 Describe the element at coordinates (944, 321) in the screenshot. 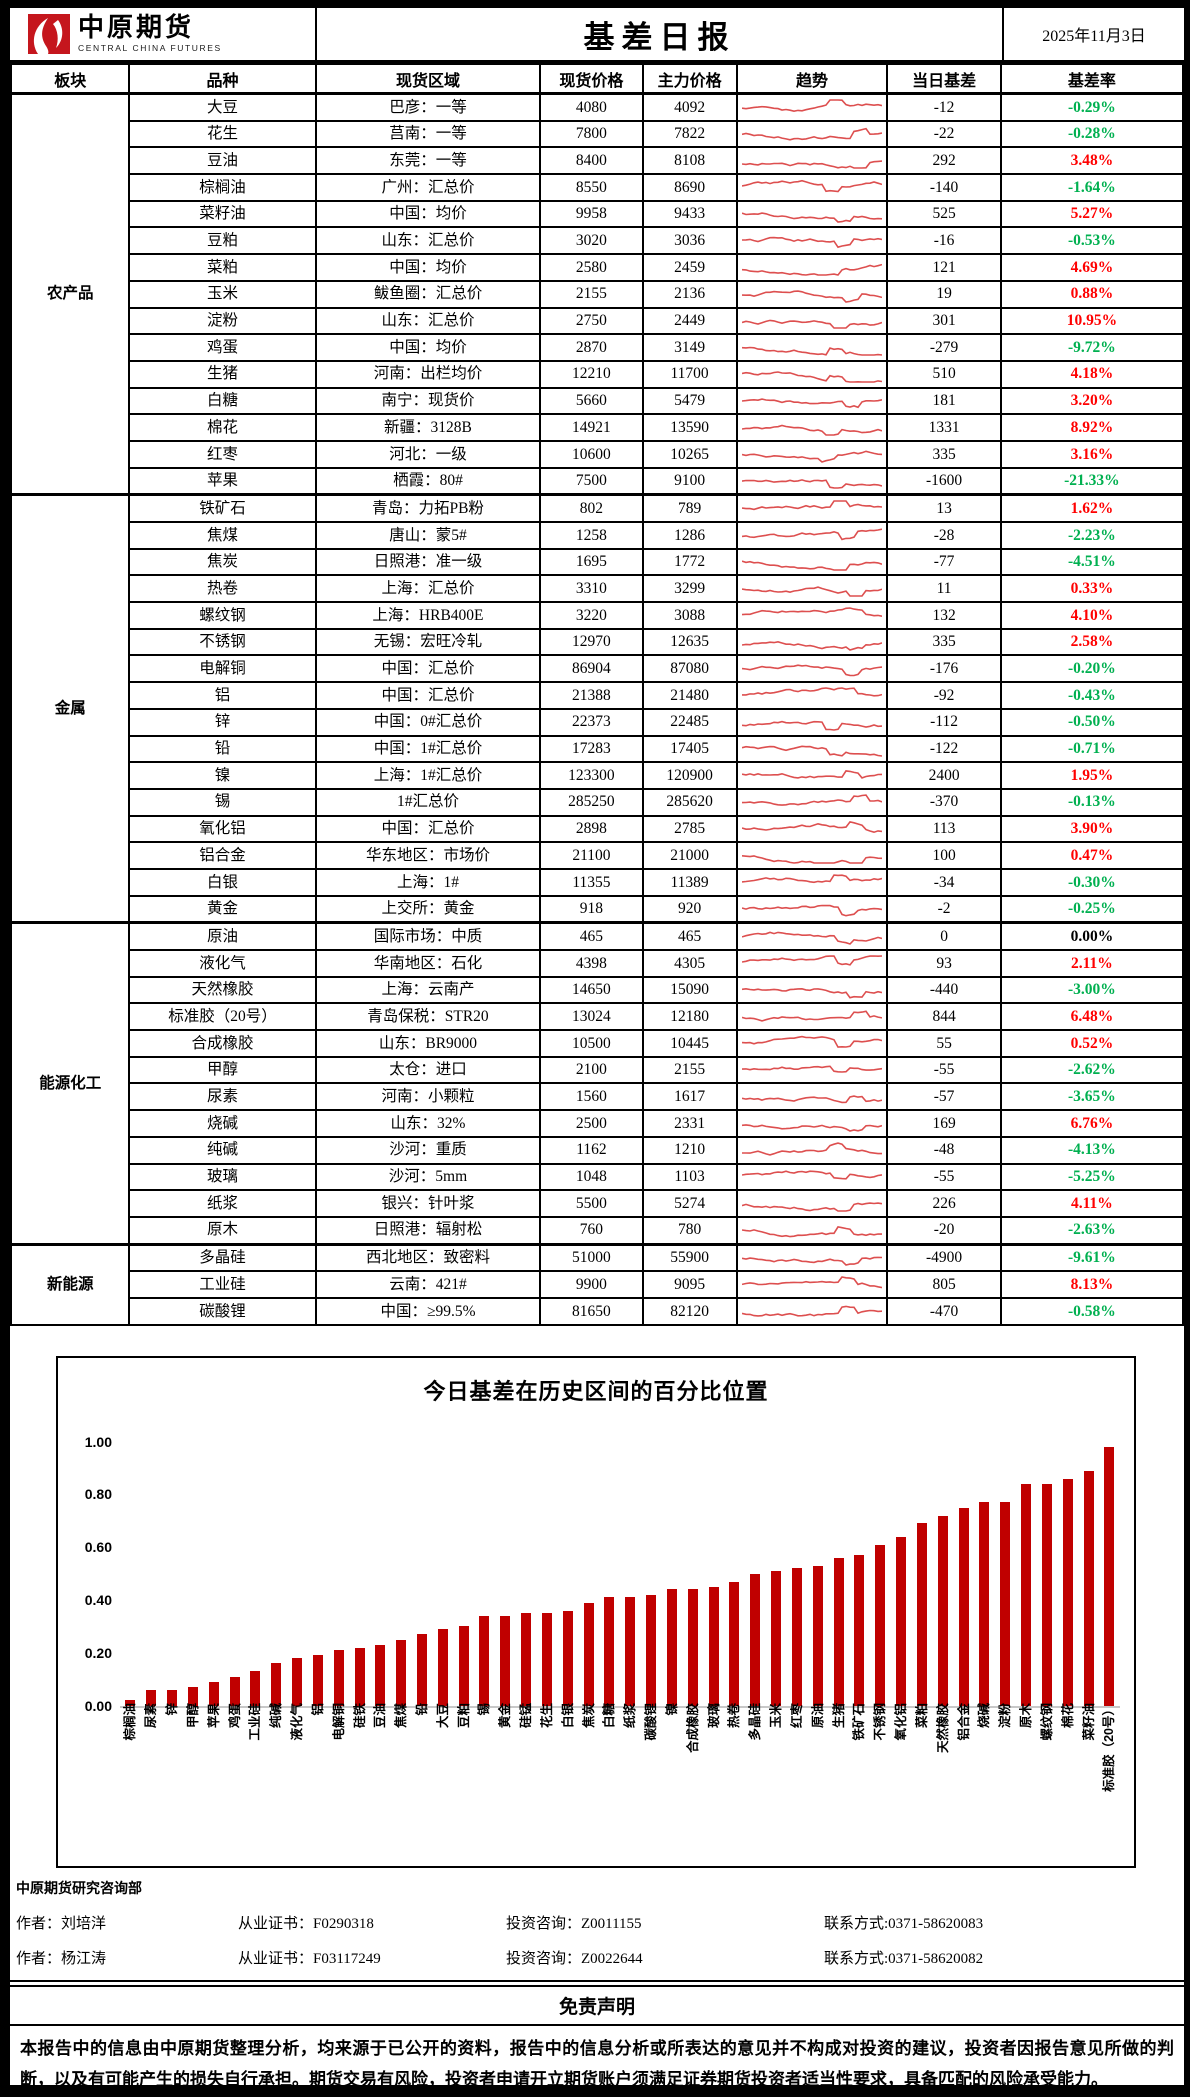

I see `daily-basis-cell: 301` at that location.